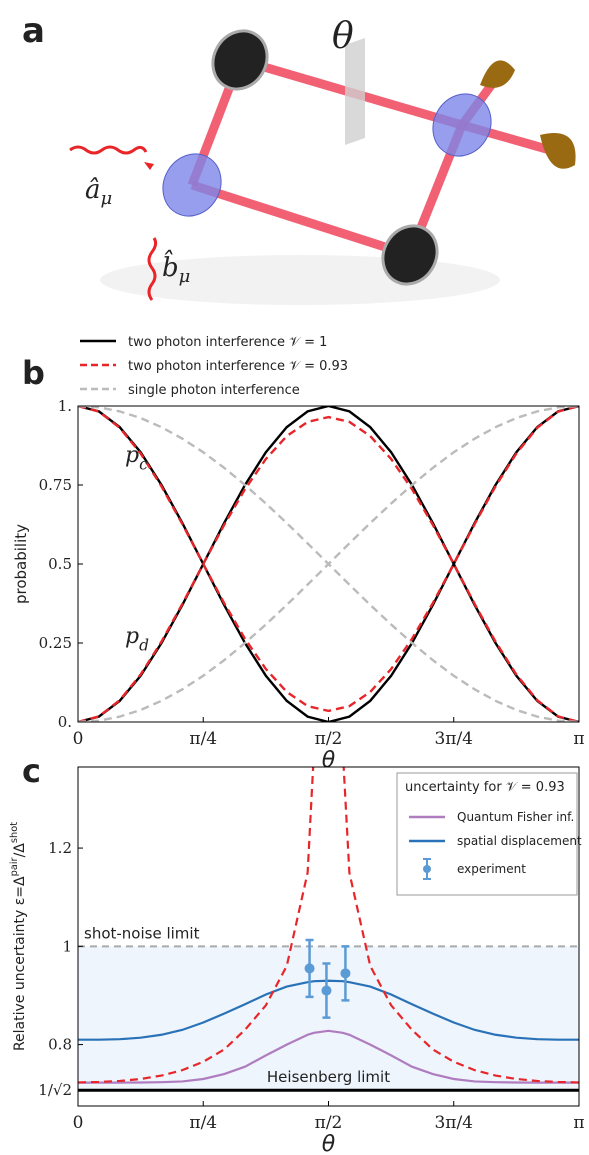 Image resolution: width=589 pixels, height=1155 pixels. What do you see at coordinates (519, 841) in the screenshot?
I see `legend-label: spatial displacement` at bounding box center [519, 841].